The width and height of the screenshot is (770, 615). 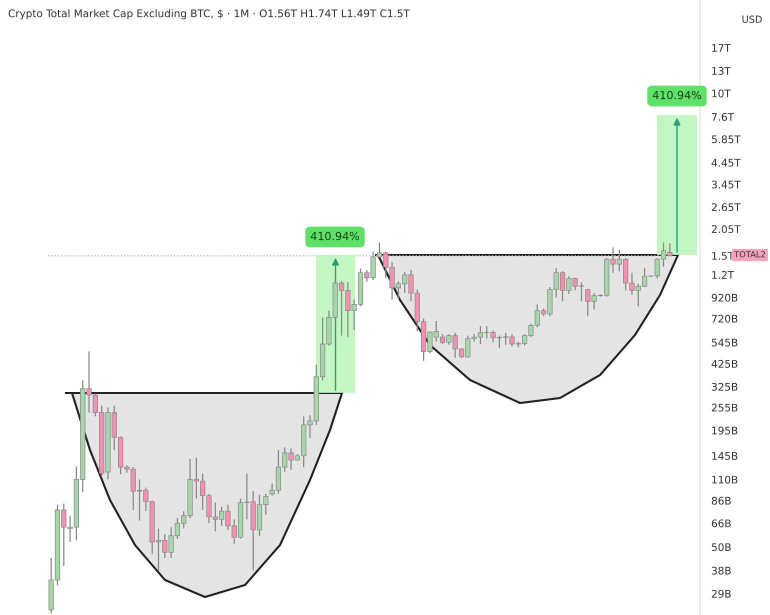 What do you see at coordinates (725, 364) in the screenshot?
I see `y-tick-label: 425B` at bounding box center [725, 364].